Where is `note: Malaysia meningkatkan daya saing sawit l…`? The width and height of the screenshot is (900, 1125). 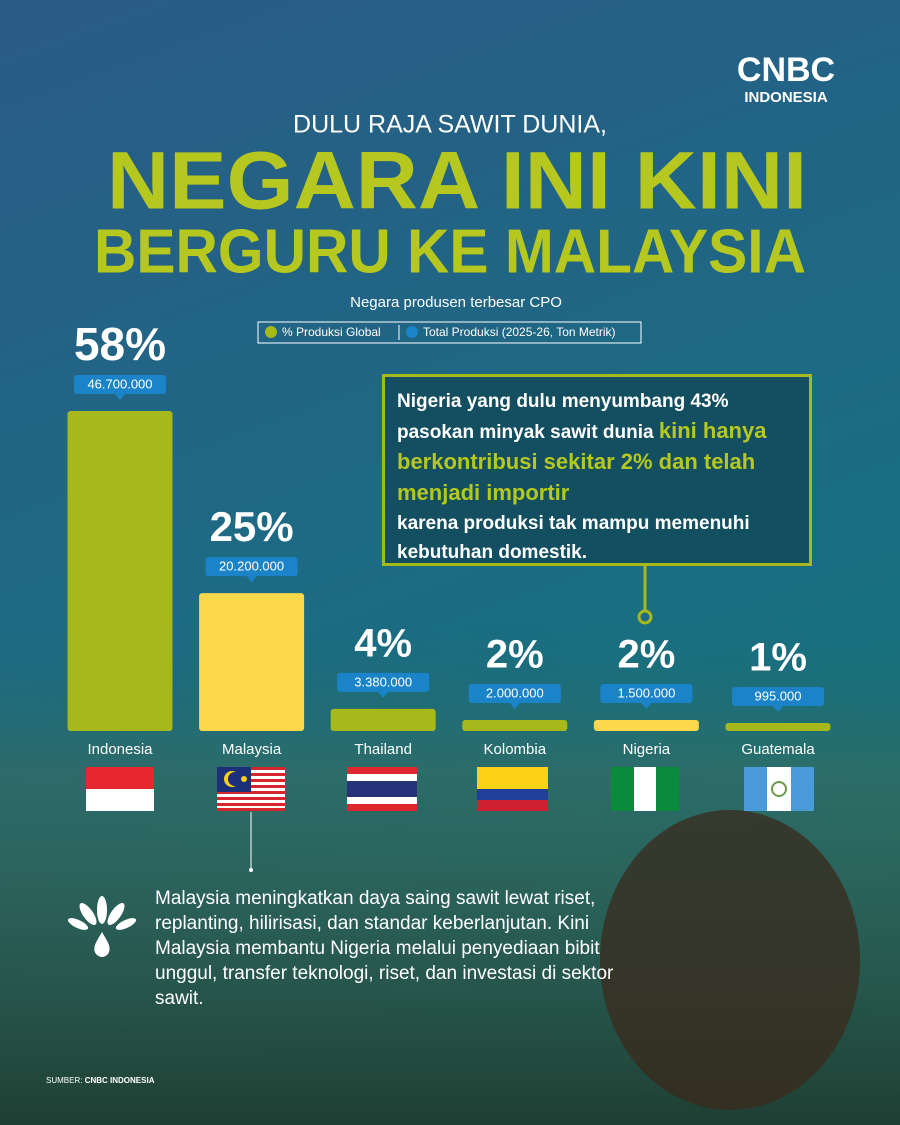
note: Malaysia meningkatkan daya saing sawit l… is located at coordinates (384, 948).